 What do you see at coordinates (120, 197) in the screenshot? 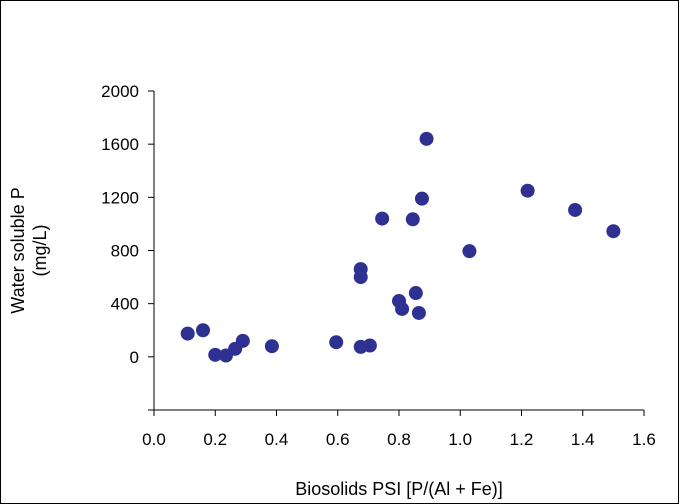
I see `y-tick-label: 1200` at bounding box center [120, 197].